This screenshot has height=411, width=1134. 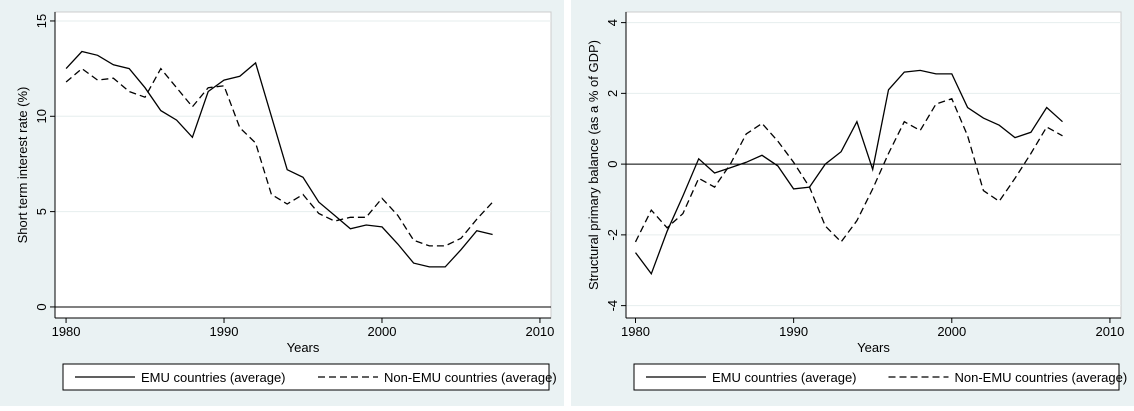 What do you see at coordinates (612, 235) in the screenshot?
I see `y-tick-label: -2` at bounding box center [612, 235].